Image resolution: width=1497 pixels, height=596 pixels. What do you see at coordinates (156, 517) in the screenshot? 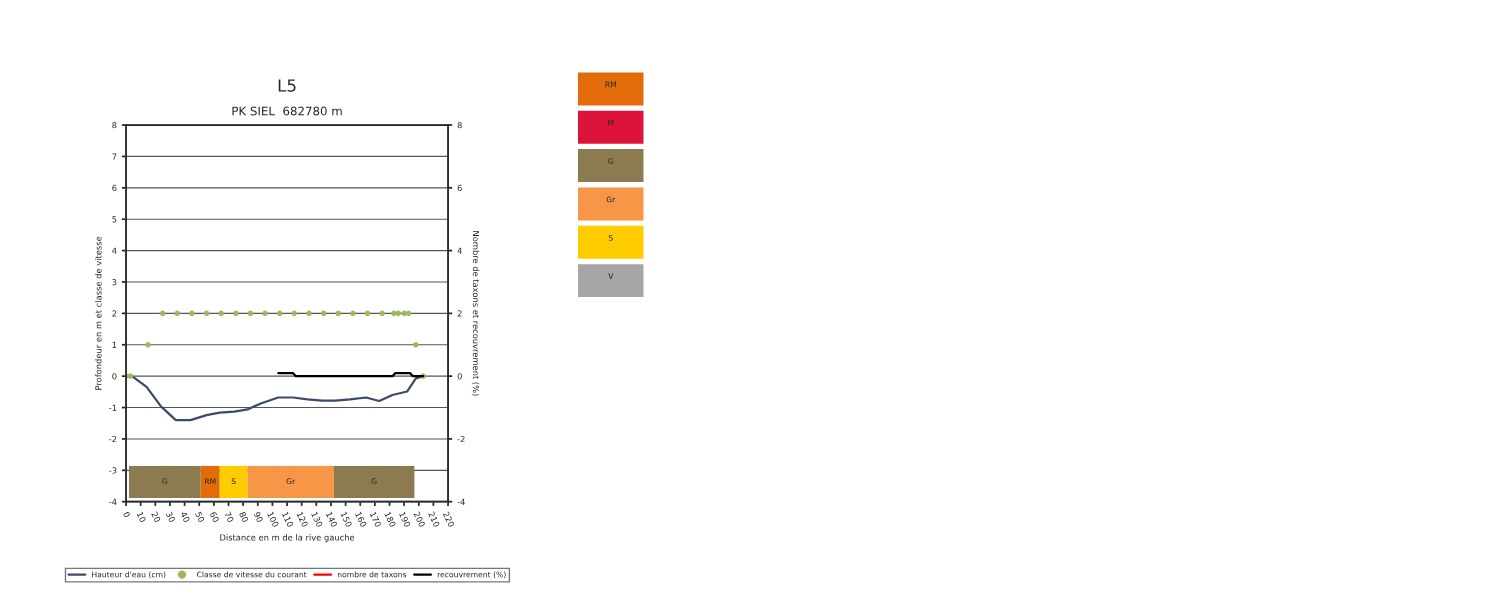
I see `x-tick-label: 20` at bounding box center [156, 517].